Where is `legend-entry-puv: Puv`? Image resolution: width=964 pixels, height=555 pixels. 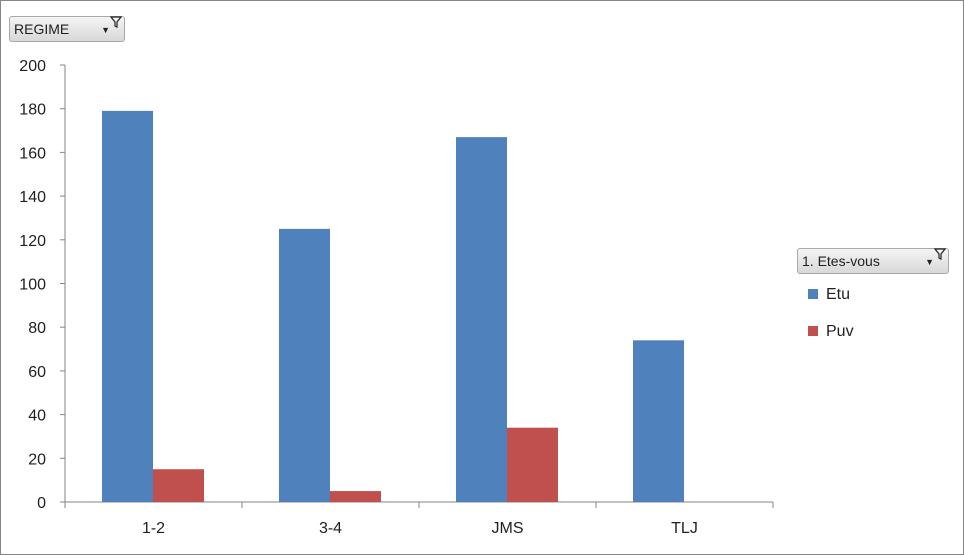 legend-entry-puv: Puv is located at coordinates (831, 332).